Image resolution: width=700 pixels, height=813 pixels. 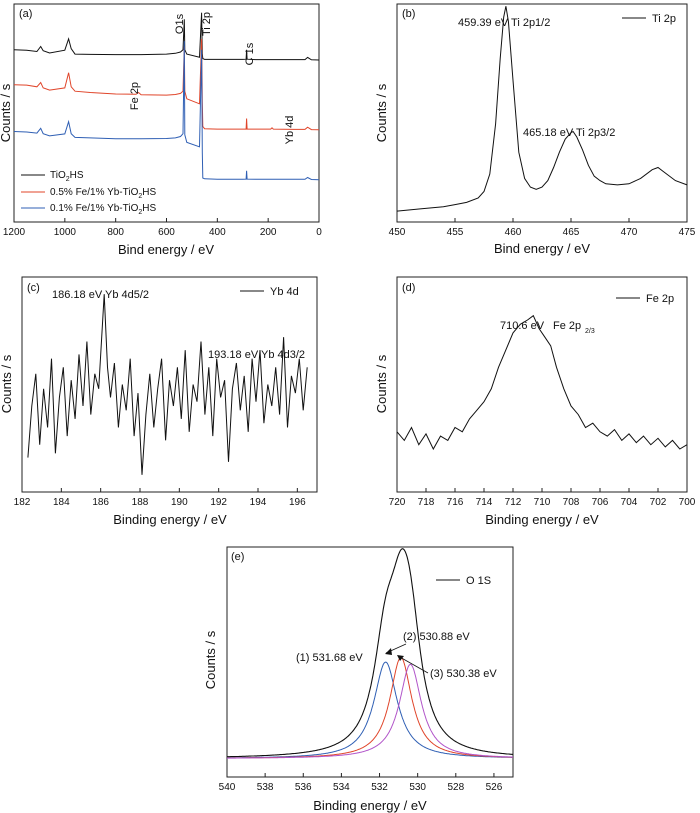 I want to click on annotation-c1s: C 1s, so click(x=250, y=53).